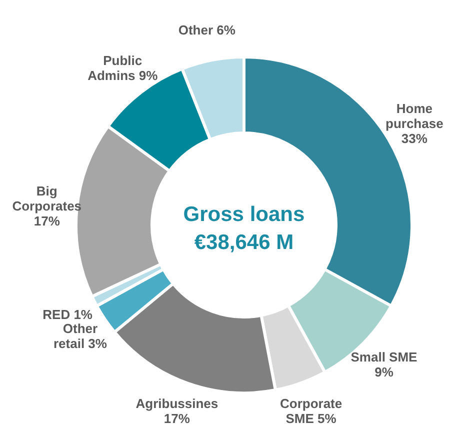 The image size is (462, 444). What do you see at coordinates (415, 116) in the screenshot?
I see `slice-label: Home purchase` at bounding box center [415, 116].